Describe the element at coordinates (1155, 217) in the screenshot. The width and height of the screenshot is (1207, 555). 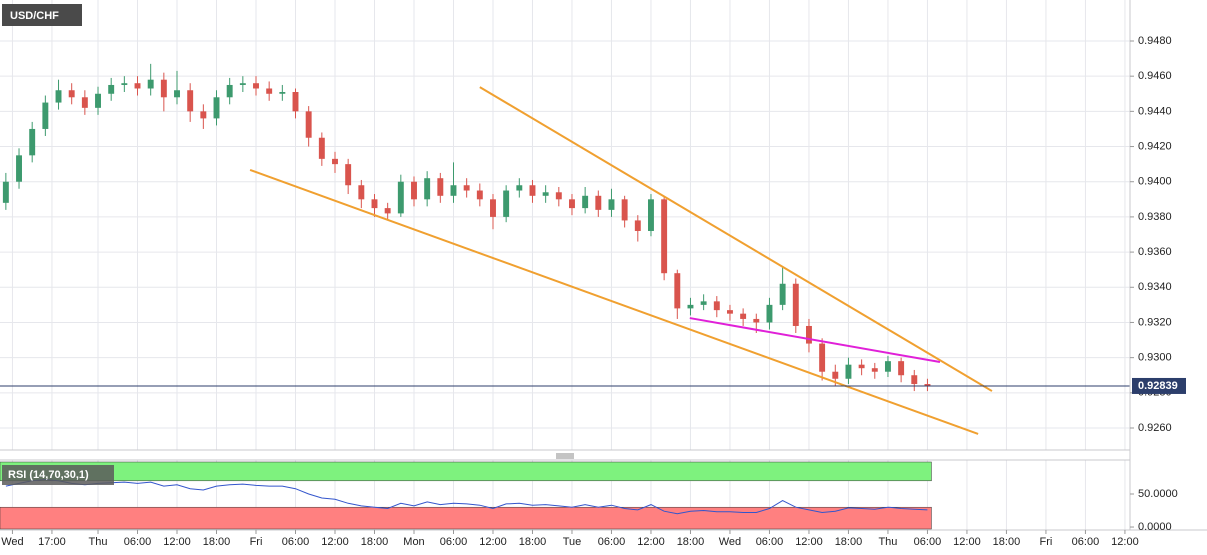
I see `y-tick-label: 0.9380` at that location.